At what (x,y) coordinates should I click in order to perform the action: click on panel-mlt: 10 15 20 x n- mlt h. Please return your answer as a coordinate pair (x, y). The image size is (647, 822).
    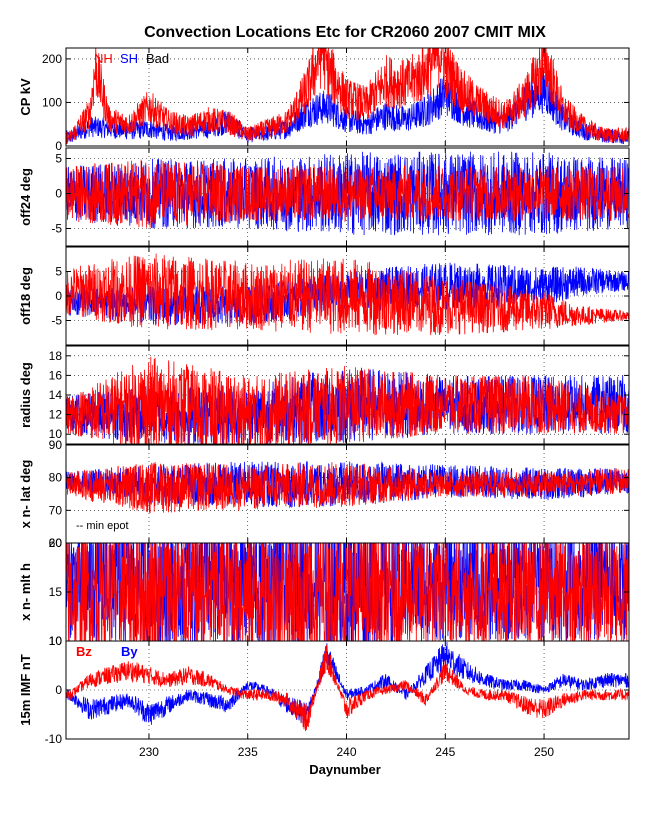
    Looking at the image, I should click on (324, 592).